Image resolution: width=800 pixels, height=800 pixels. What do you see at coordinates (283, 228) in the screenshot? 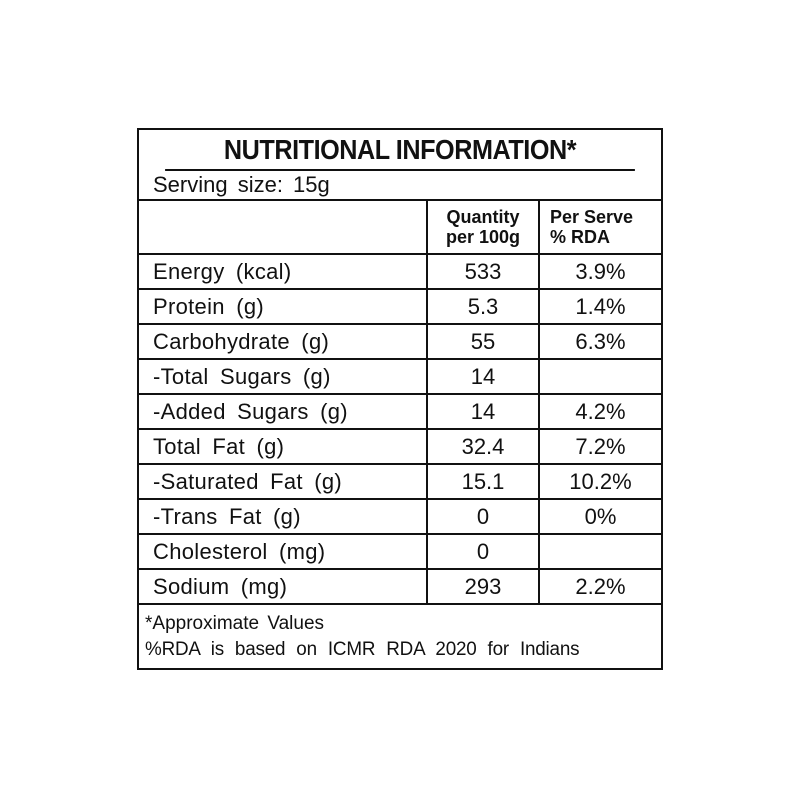
I see `nutrient-column-header` at bounding box center [283, 228].